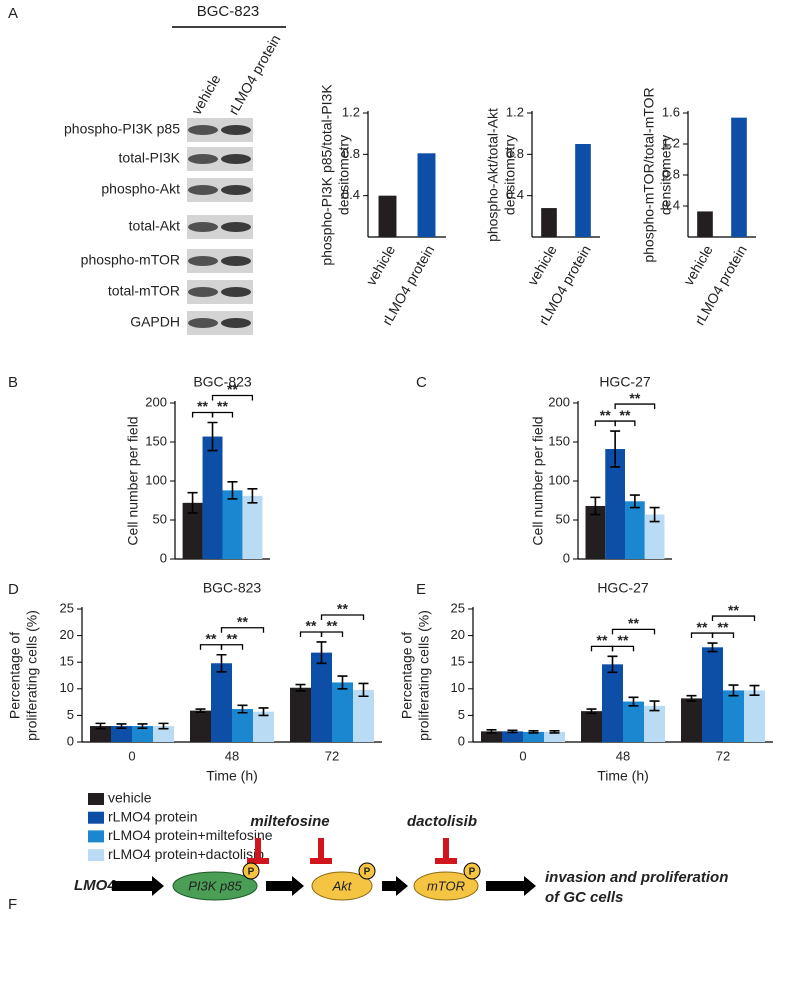 Image resolution: width=792 pixels, height=997 pixels. Describe the element at coordinates (131, 755) in the screenshot. I see `x-tick-label: 0` at that location.